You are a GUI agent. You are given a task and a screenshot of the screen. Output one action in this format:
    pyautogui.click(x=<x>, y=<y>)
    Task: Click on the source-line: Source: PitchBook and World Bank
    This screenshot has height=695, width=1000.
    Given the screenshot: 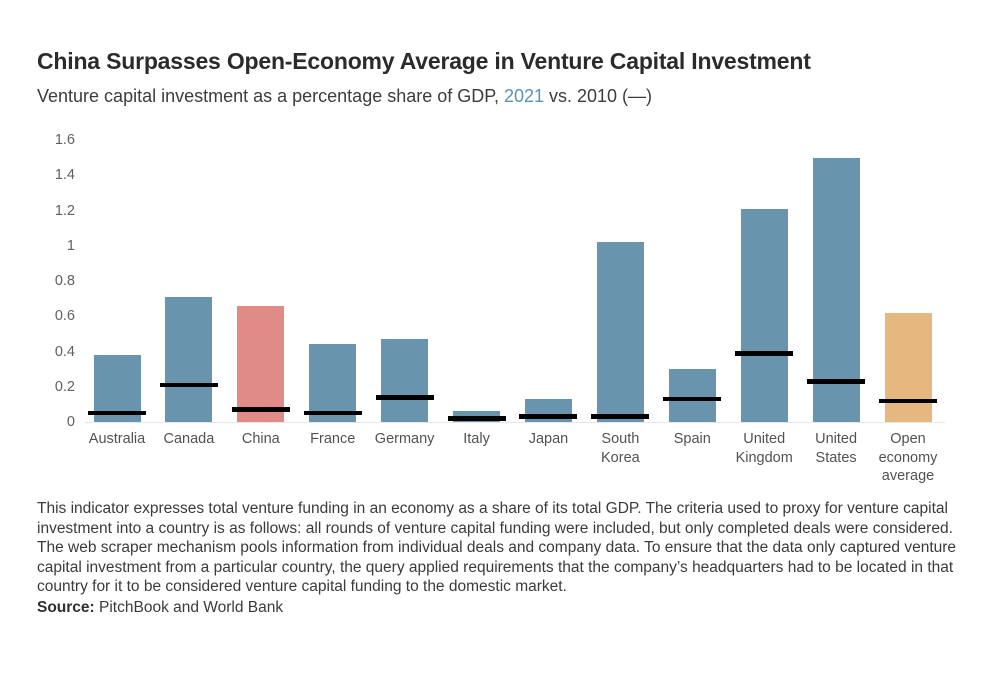 What is the action you would take?
    pyautogui.click(x=160, y=608)
    